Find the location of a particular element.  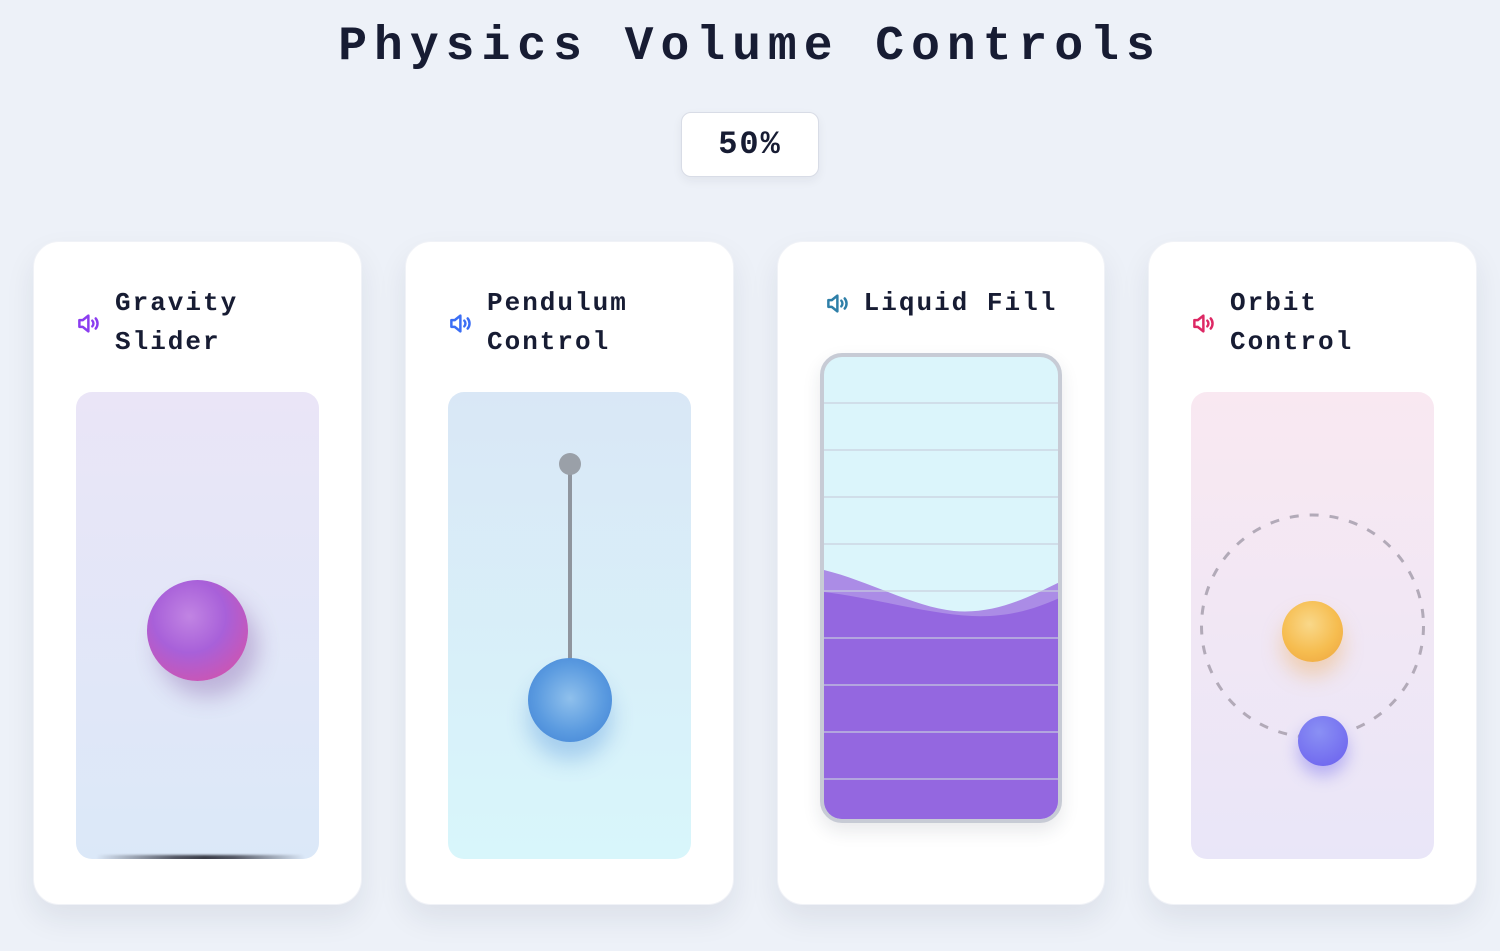

card-header-orbit: Orbit Control is located at coordinates (1312, 323).